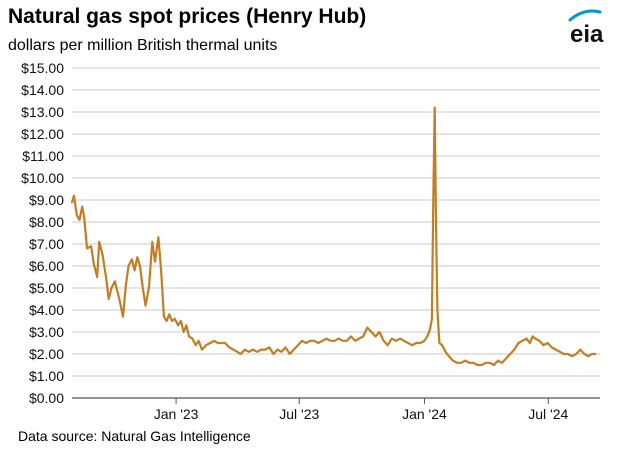 The width and height of the screenshot is (626, 473). Describe the element at coordinates (46, 310) in the screenshot. I see `y-tick-label: $4.00` at that location.